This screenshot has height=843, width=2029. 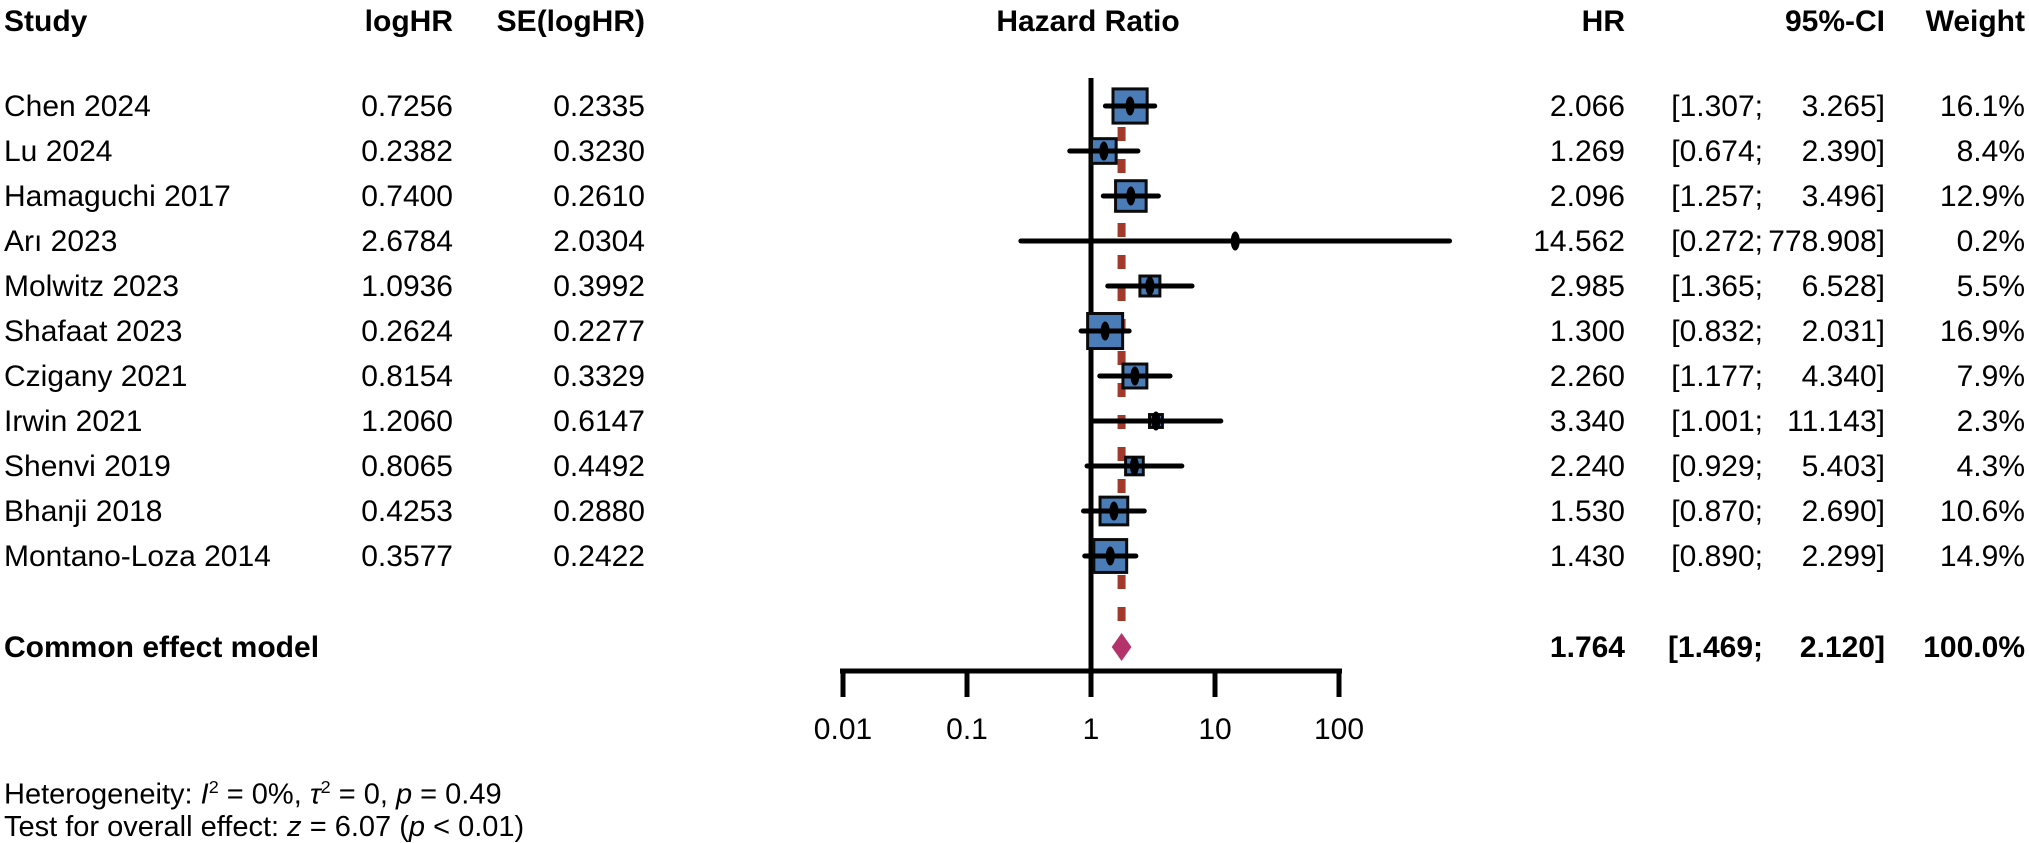 What do you see at coordinates (1842, 647) in the screenshot?
I see `summary-ci-upper-value: 2.120]` at bounding box center [1842, 647].